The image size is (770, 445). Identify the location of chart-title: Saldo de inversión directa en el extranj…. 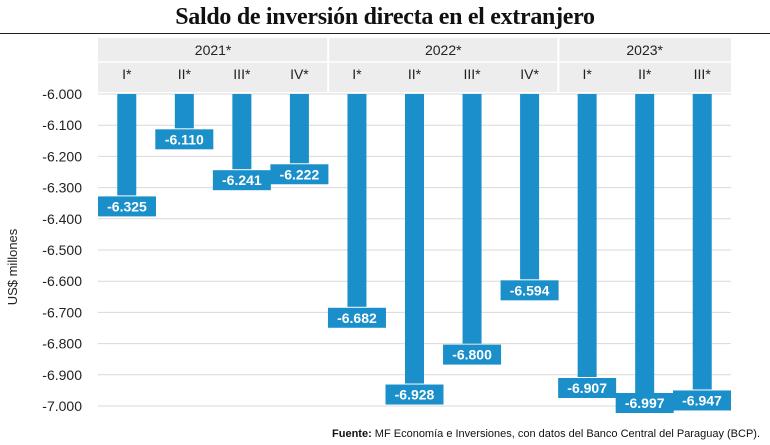
(385, 17).